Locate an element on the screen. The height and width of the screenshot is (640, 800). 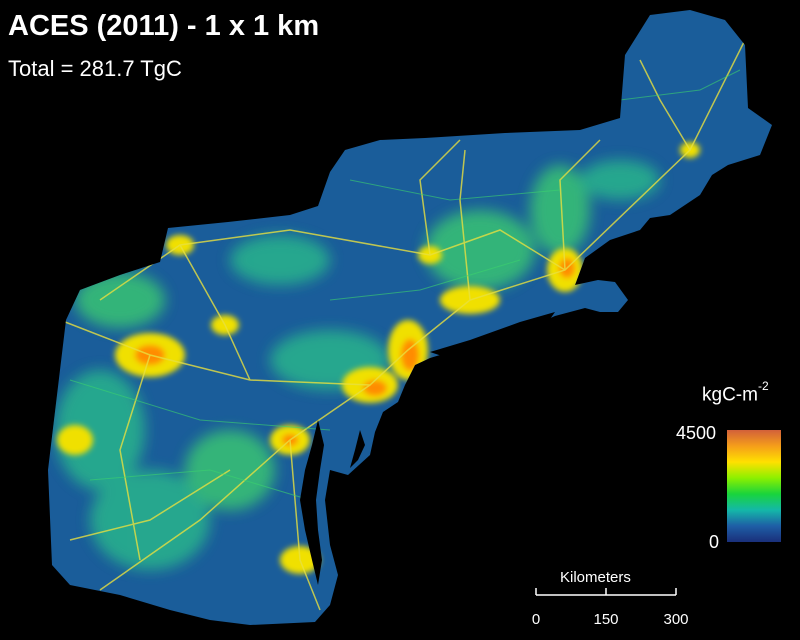
map-subtitle: Total = 281.7 TgC is located at coordinates (95, 68).